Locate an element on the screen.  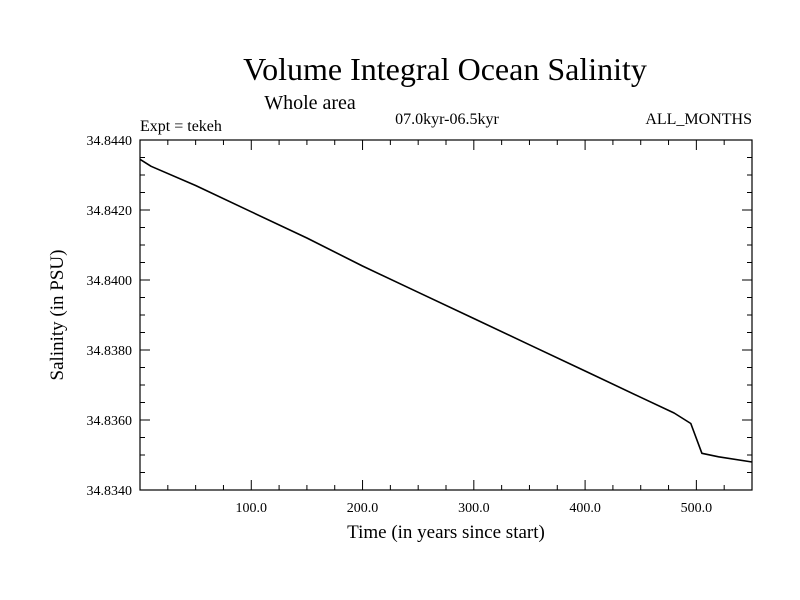
months-label: ALL_MONTHS is located at coordinates (698, 119).